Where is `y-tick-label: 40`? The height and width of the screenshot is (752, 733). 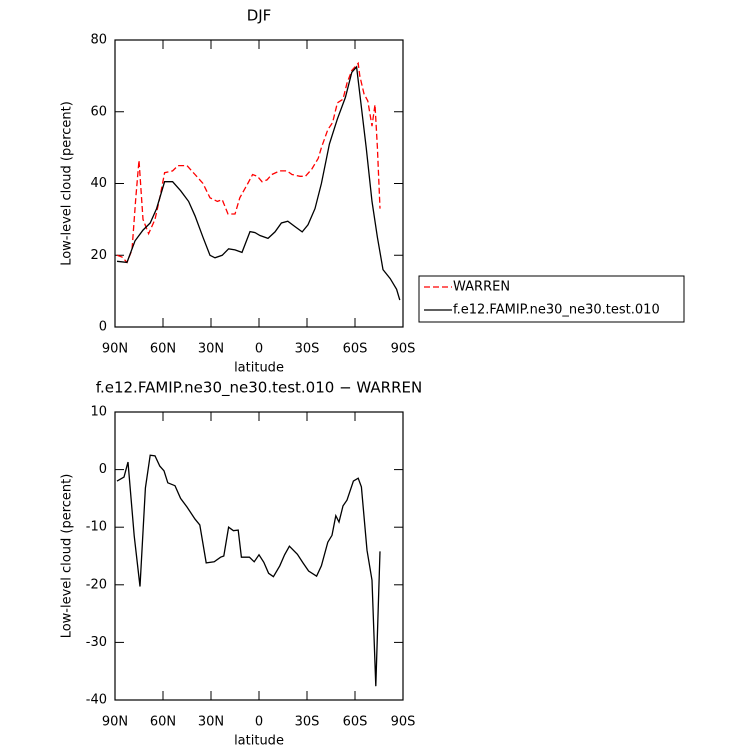
y-tick-label: 40 is located at coordinates (98, 183).